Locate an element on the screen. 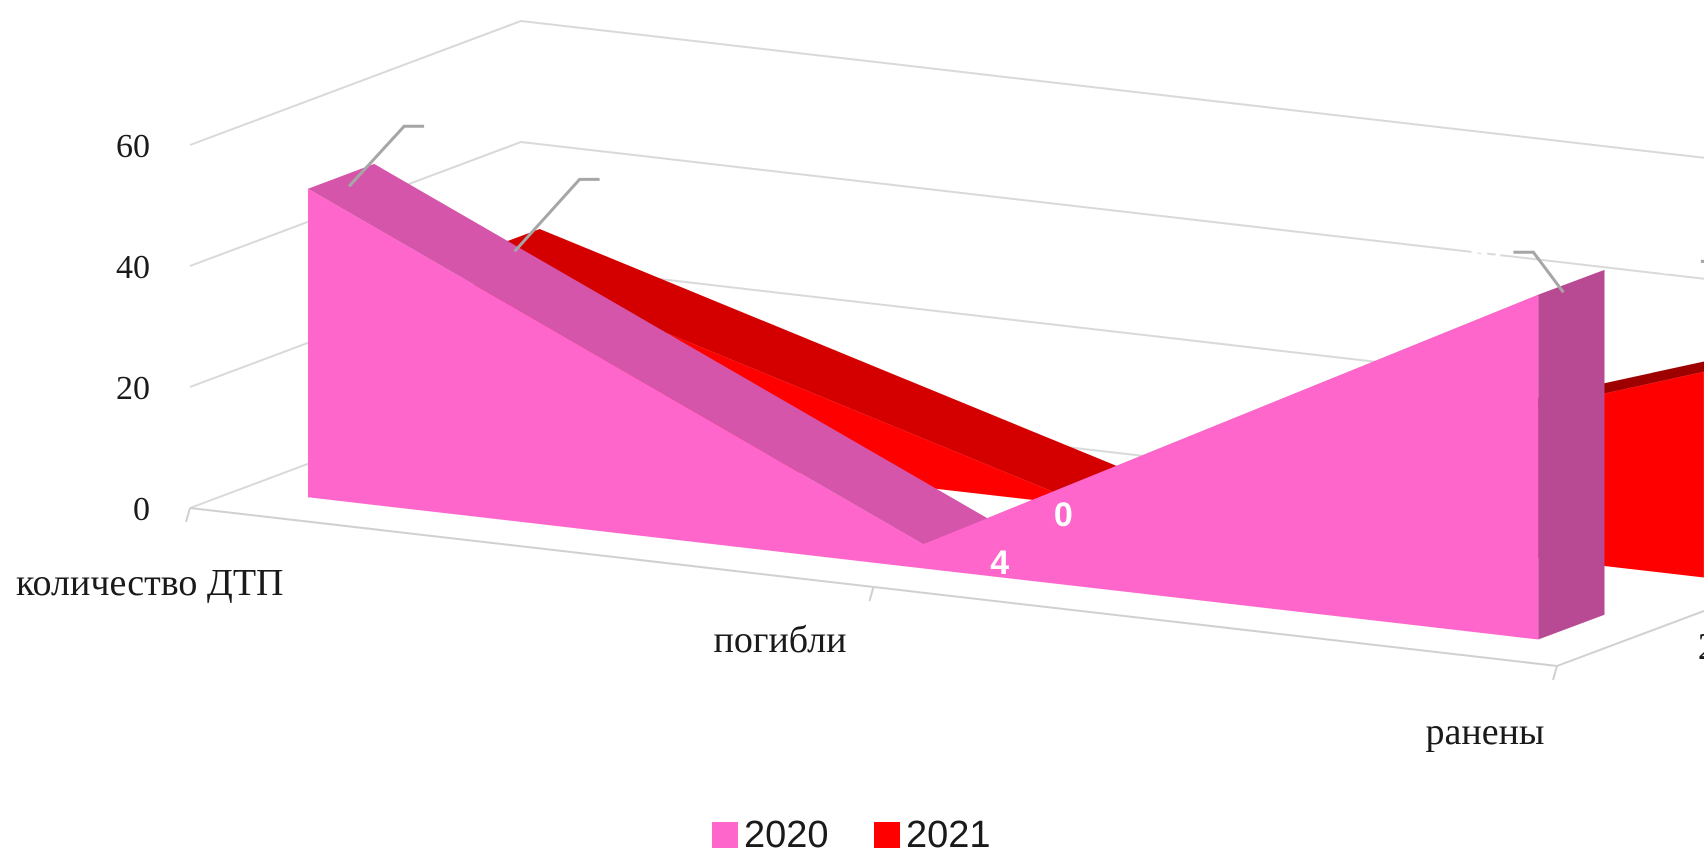  legend-label: 2021 is located at coordinates (948, 835).